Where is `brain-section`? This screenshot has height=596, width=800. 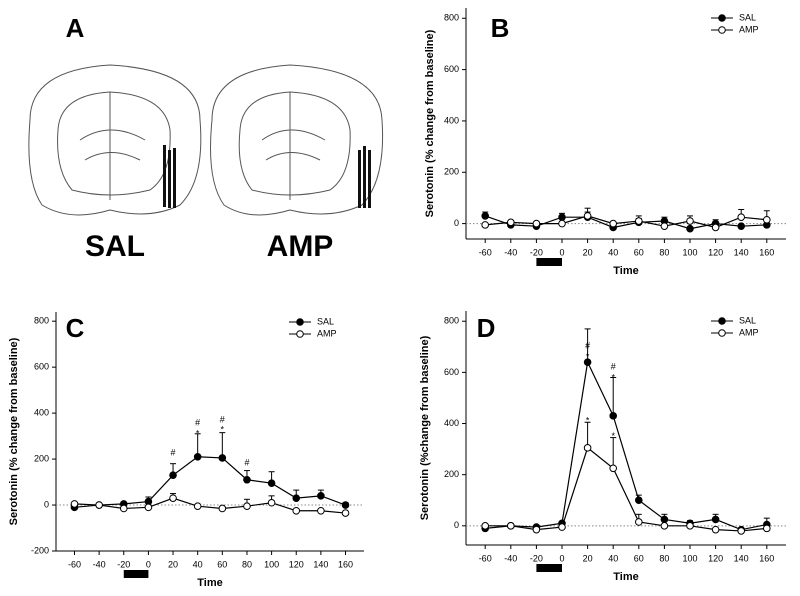 brain-section is located at coordinates (206, 140).